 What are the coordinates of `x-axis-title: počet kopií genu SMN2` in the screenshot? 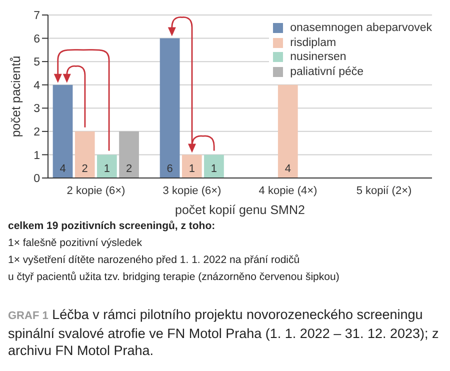 It's located at (240, 210).